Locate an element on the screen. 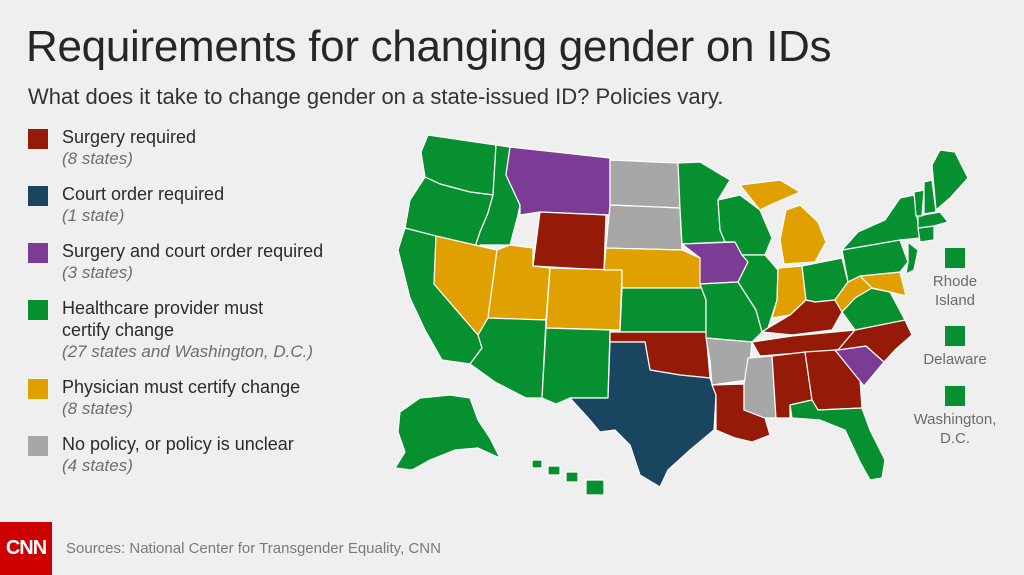 Image resolution: width=1024 pixels, height=575 pixels. state-kentucky is located at coordinates (802, 317).